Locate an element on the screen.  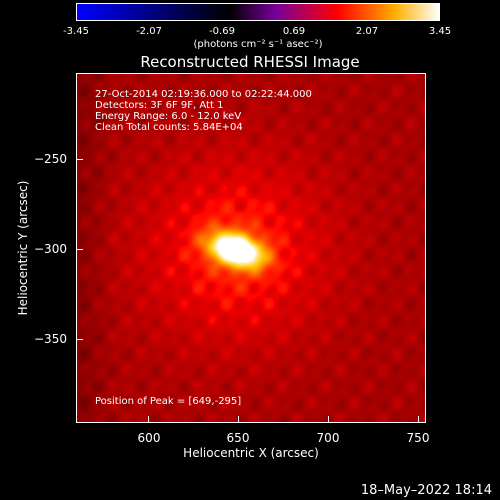
peak-position-label: Position of Peak = [649,-295] is located at coordinates (168, 401).